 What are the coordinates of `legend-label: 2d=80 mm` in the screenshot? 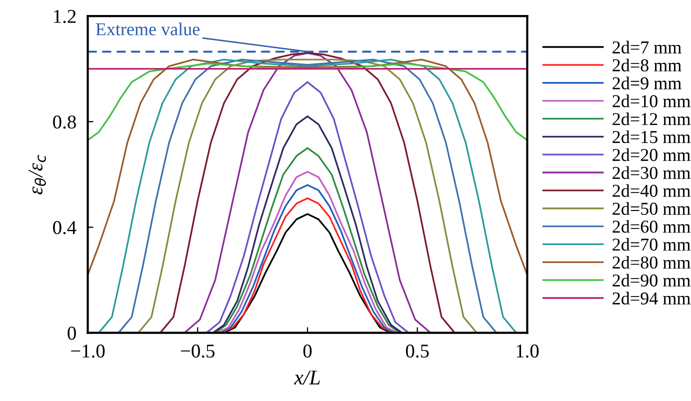 It's located at (651, 262).